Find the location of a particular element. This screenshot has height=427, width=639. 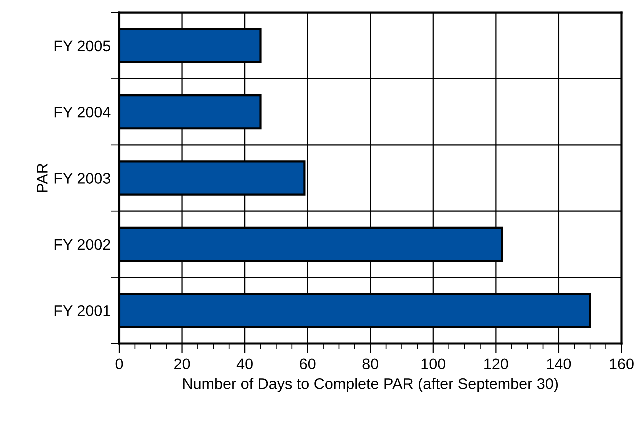

x-axis-title: Number of Days to Complete PAR (after September 30) is located at coordinates (371, 385).